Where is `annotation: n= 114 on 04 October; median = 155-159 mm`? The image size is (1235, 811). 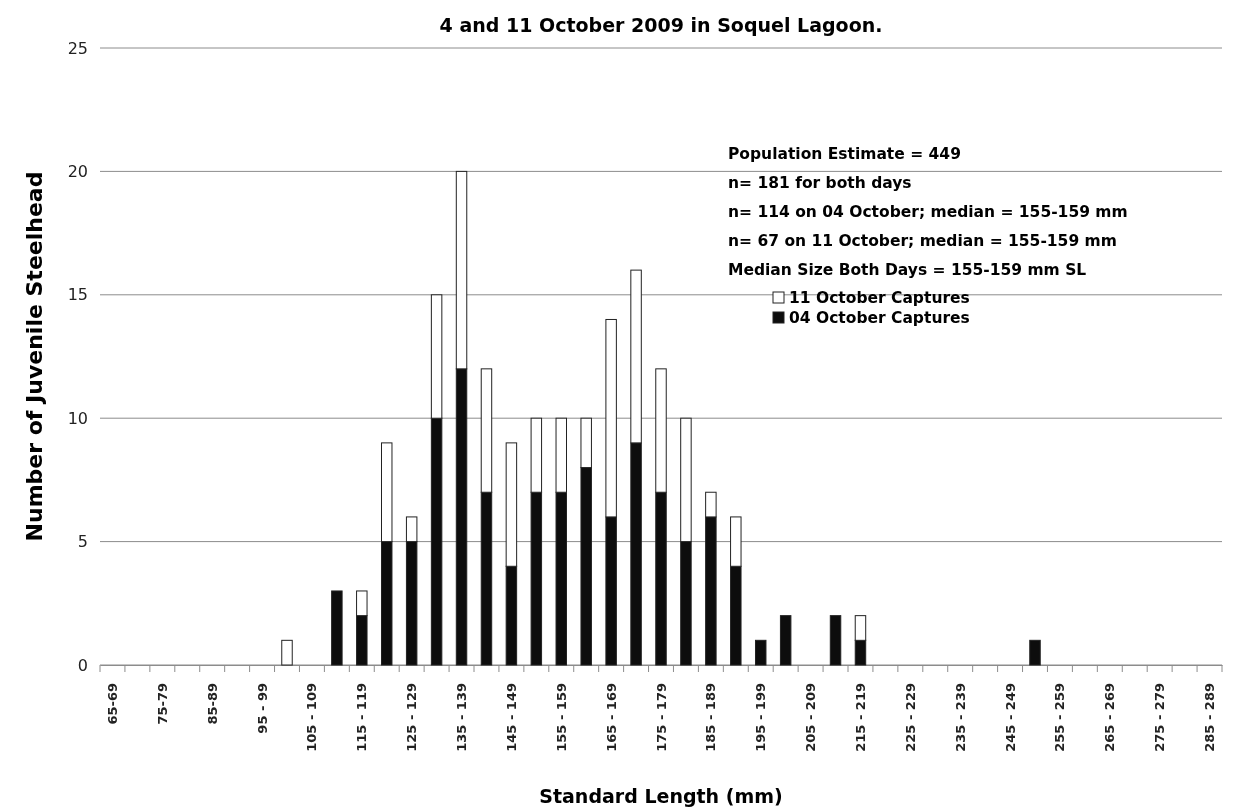
annotation: n= 114 on 04 October; median = 155-159 mm is located at coordinates (928, 212).